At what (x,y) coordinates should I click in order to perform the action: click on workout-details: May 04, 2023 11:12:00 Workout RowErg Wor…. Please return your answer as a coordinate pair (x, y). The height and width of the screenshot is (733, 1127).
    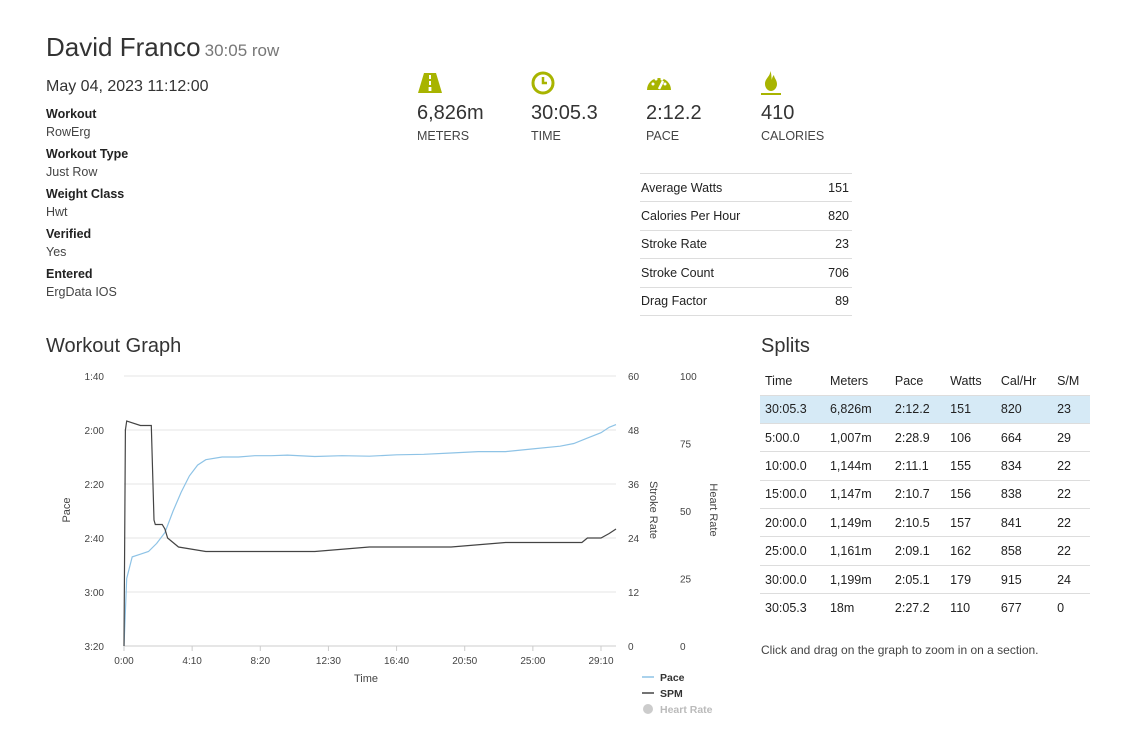
    Looking at the image, I should click on (211, 192).